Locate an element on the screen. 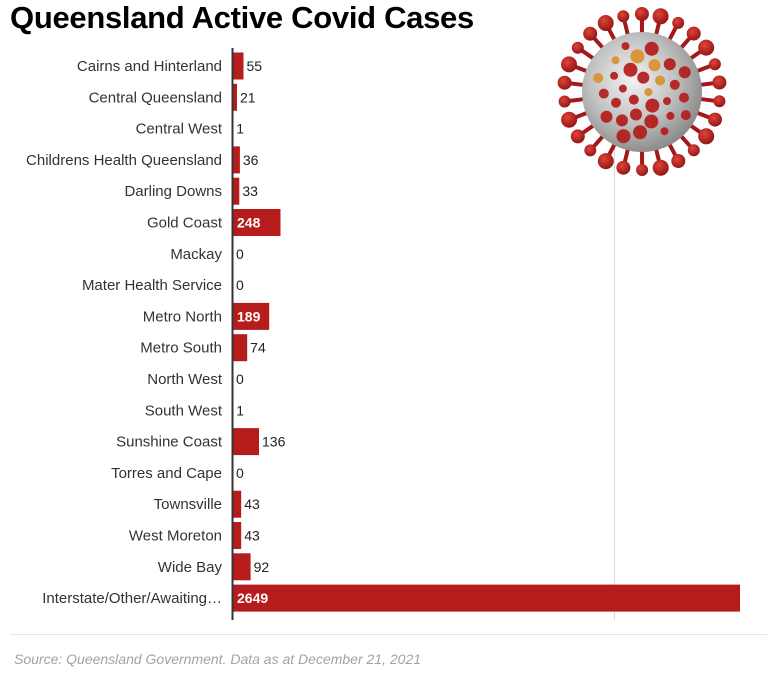  value-label: 189 is located at coordinates (249, 316).